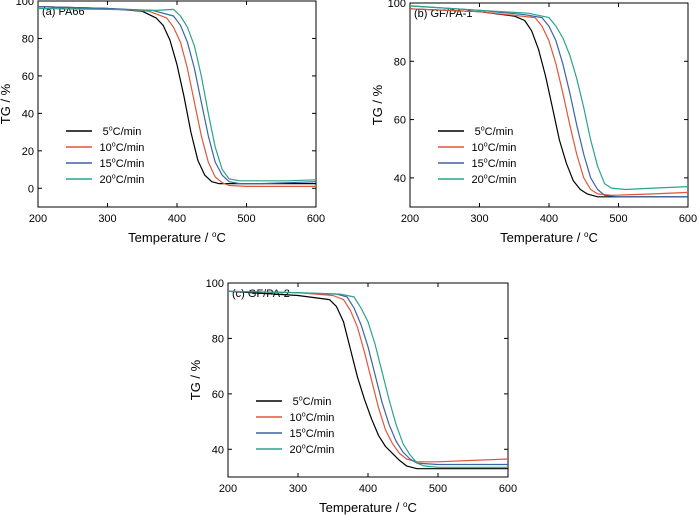 The width and height of the screenshot is (700, 516). I want to click on y-tick-label: 20, so click(28, 152).